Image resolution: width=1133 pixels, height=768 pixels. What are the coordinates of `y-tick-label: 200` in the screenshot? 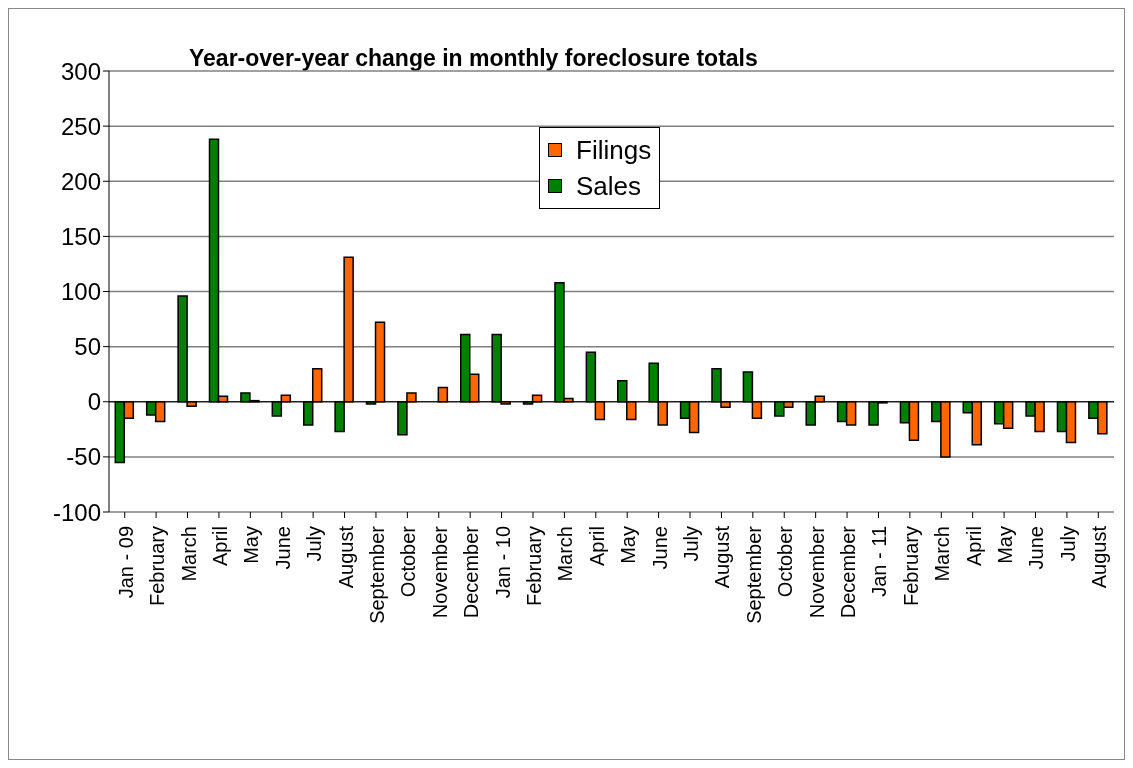 It's located at (80, 181).